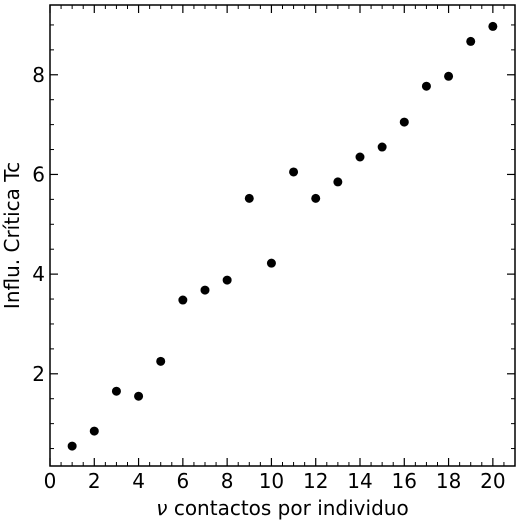 The width and height of the screenshot is (519, 526). I want to click on x-axis-label-text: contactos por individuo, so click(287, 508).